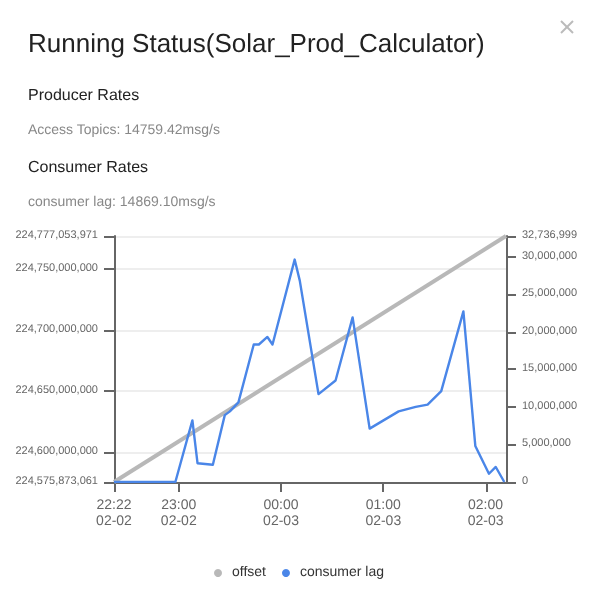 This screenshot has height=600, width=598. I want to click on text: Producer Rates, so click(85, 95).